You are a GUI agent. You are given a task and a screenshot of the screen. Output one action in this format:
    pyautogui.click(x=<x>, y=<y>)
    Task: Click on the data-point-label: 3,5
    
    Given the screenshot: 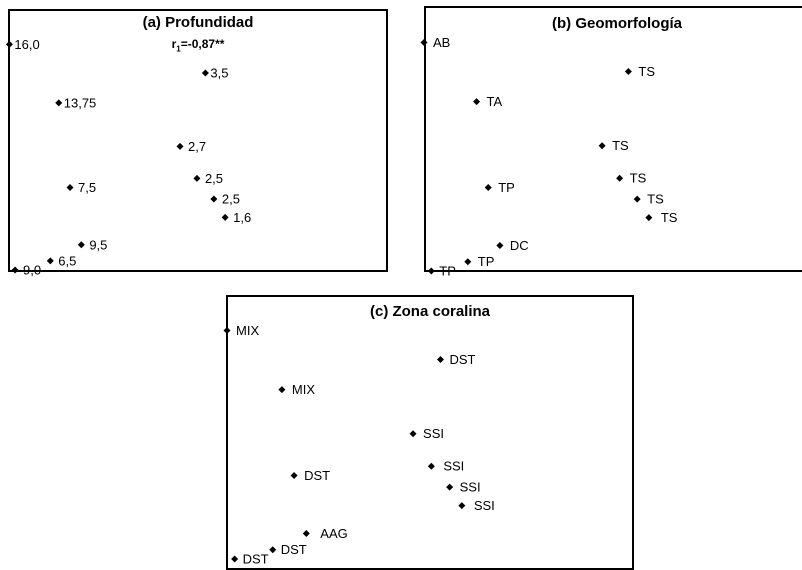 What is the action you would take?
    pyautogui.click(x=219, y=73)
    